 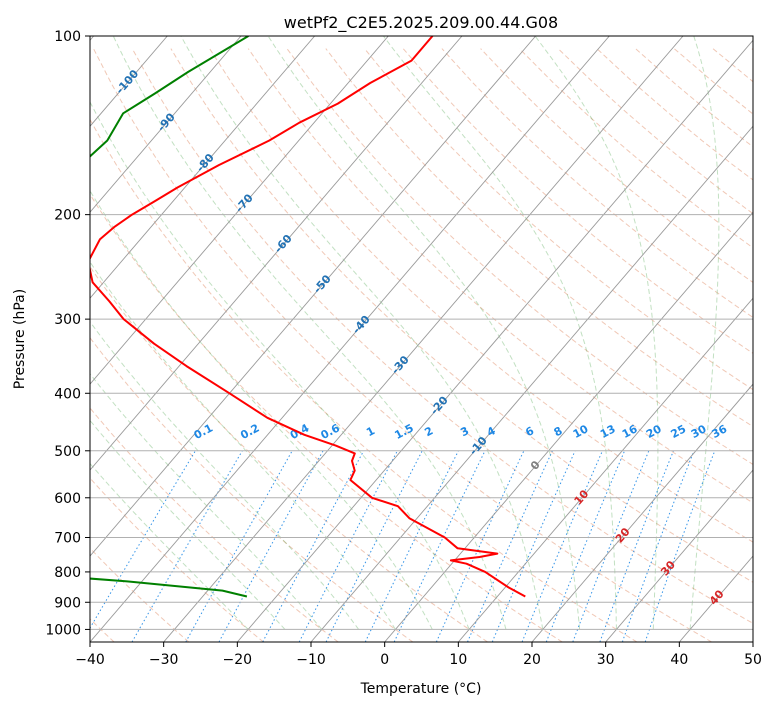 I want to click on x-axis-title: Temperature (°C), so click(x=421, y=689).